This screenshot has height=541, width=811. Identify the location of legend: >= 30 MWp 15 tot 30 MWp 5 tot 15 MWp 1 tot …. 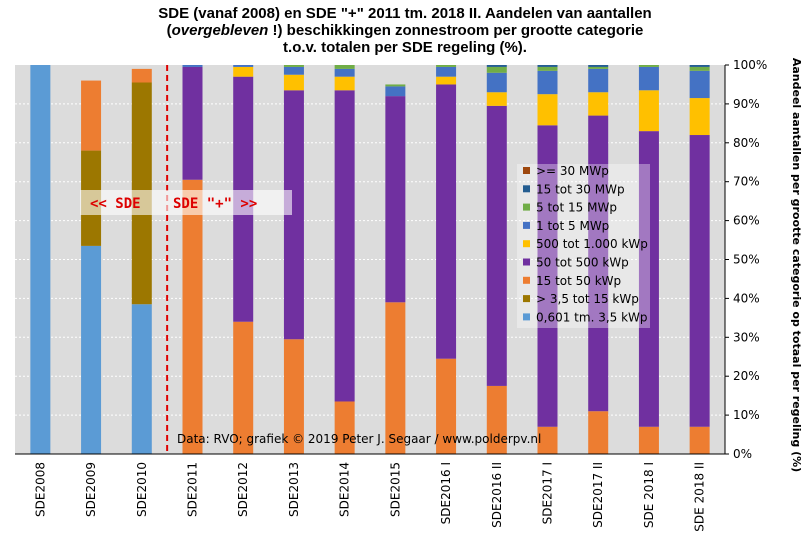
(583, 246).